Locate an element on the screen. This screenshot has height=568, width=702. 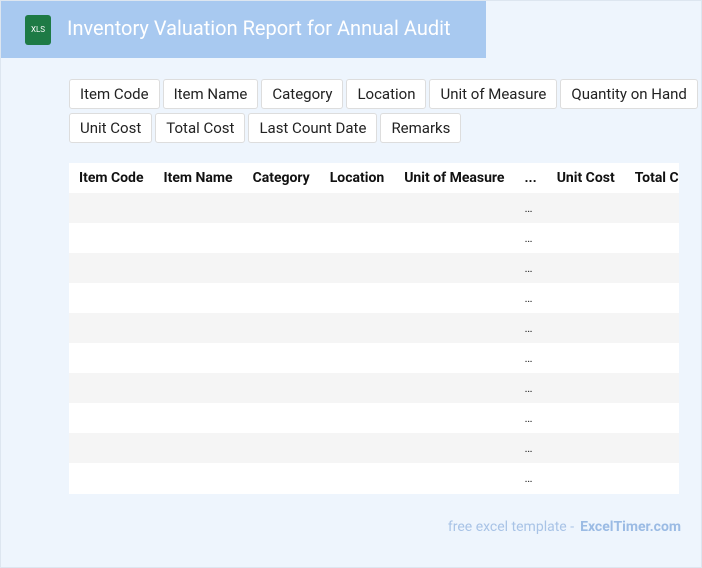
field-tag: Item Code is located at coordinates (114, 94).